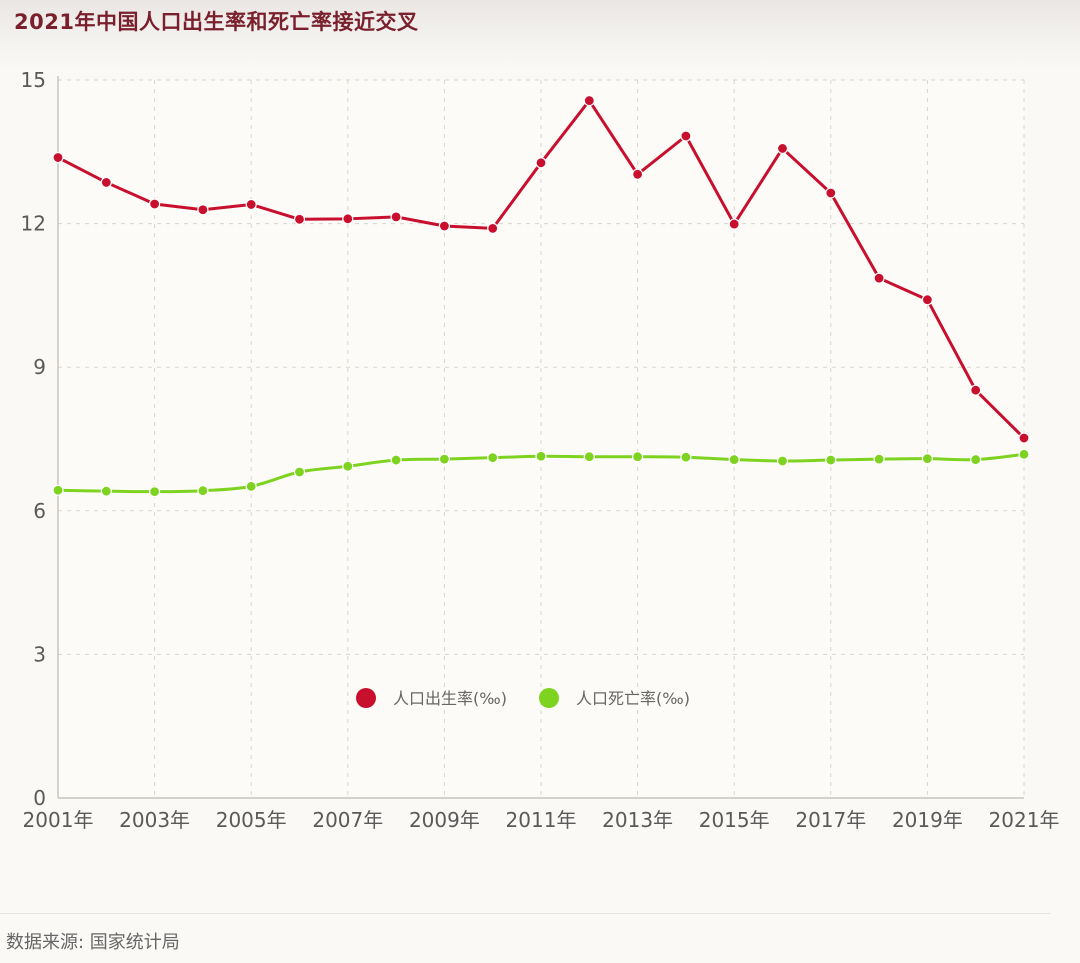 The height and width of the screenshot is (963, 1080). What do you see at coordinates (540, 35) in the screenshot?
I see `header-band` at bounding box center [540, 35].